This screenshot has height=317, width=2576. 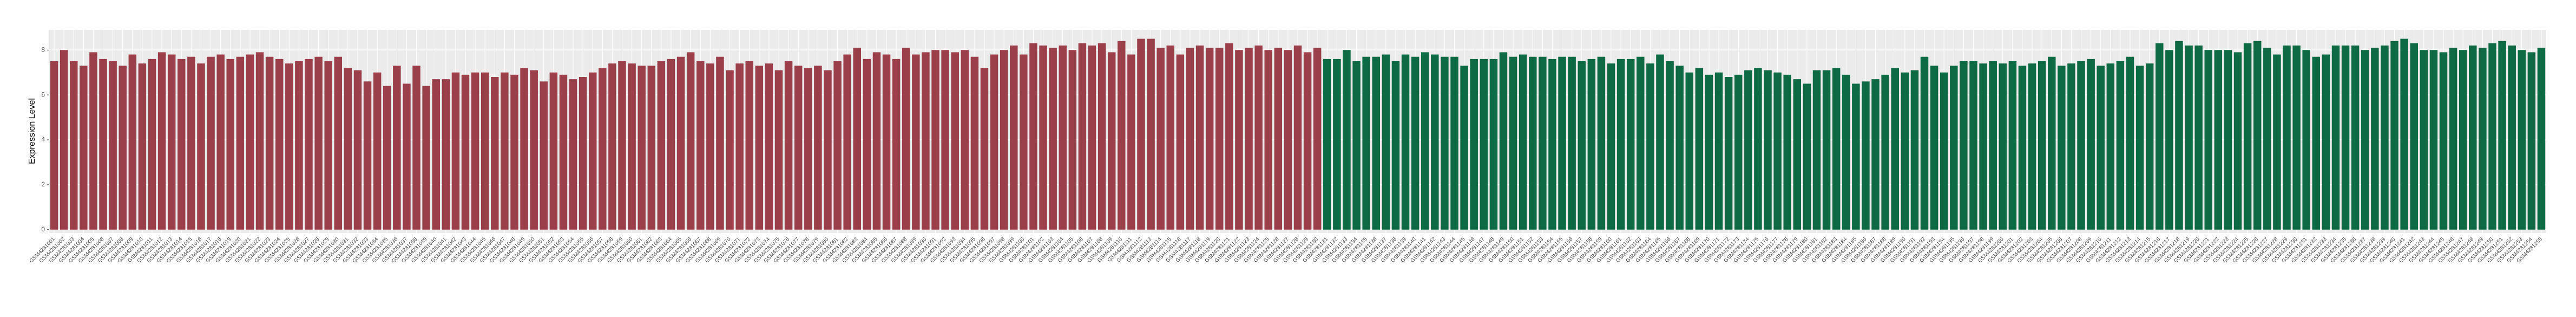 I want to click on y-tick-label: 0, so click(x=43, y=229).